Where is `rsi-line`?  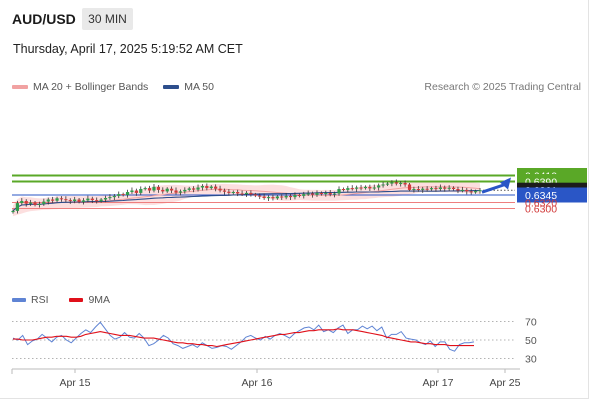 rsi-line is located at coordinates (243, 336).